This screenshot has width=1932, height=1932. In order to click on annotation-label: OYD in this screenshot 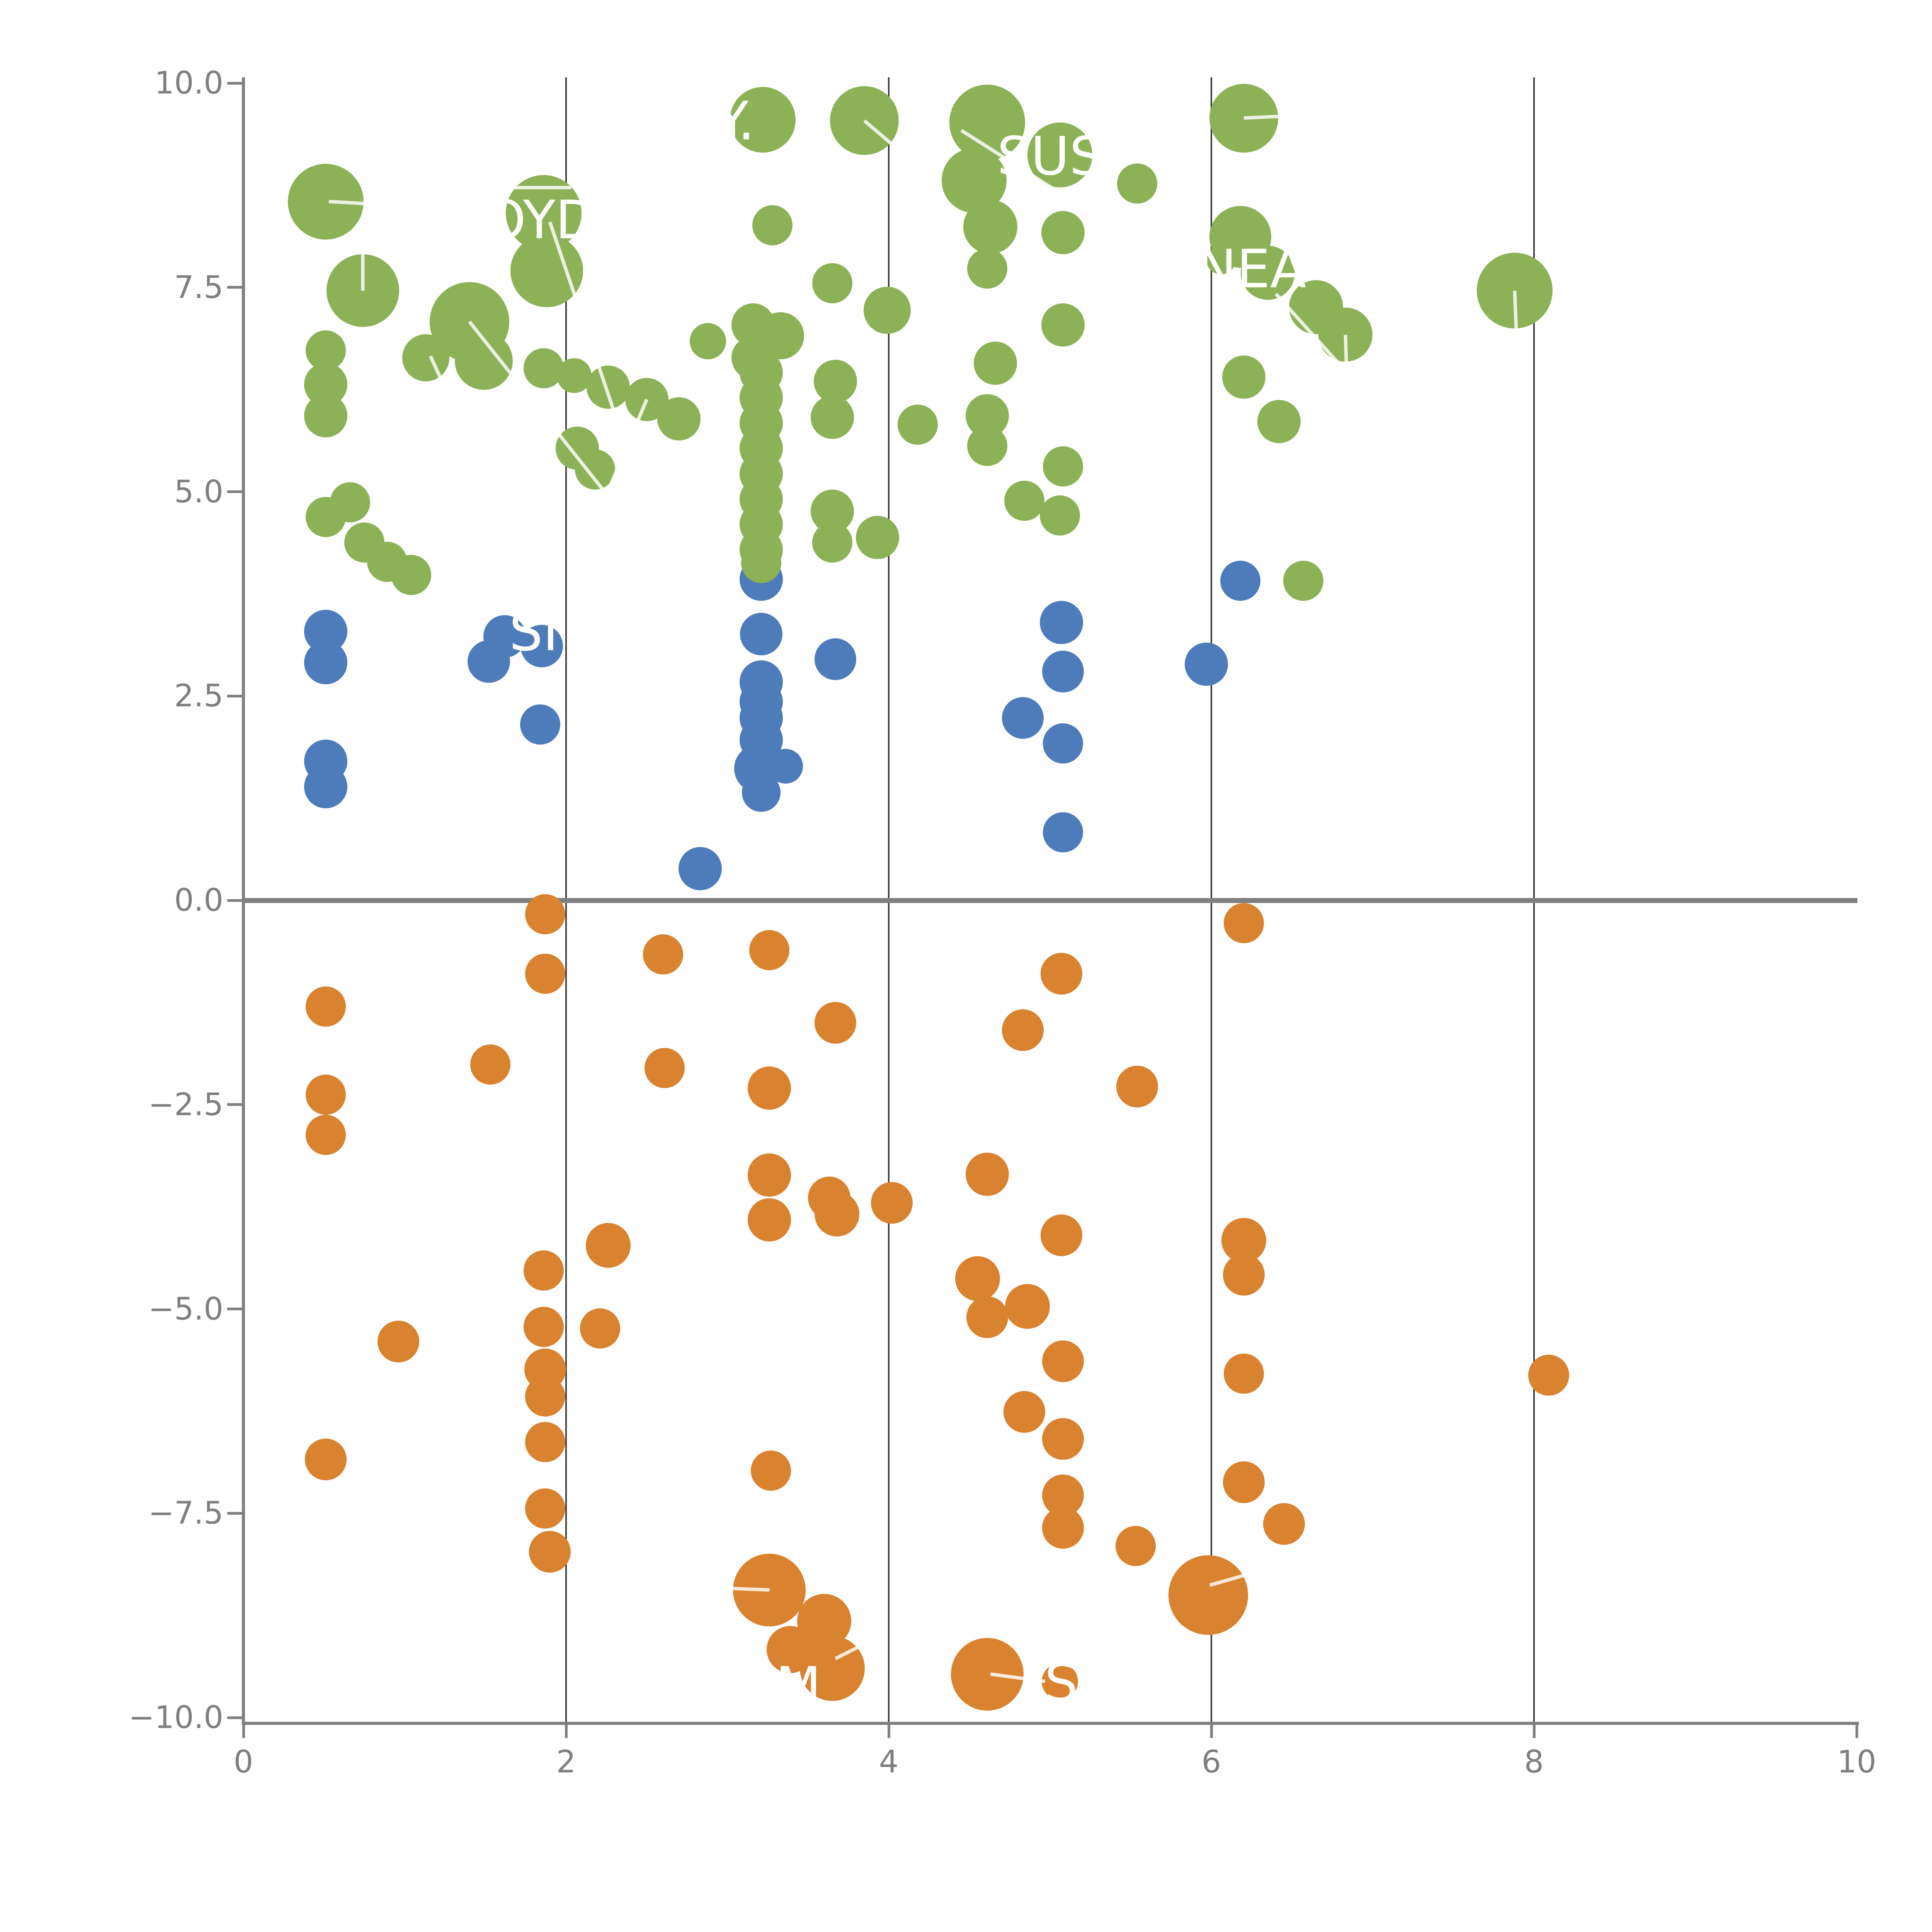, I will do `click(540, 220)`.